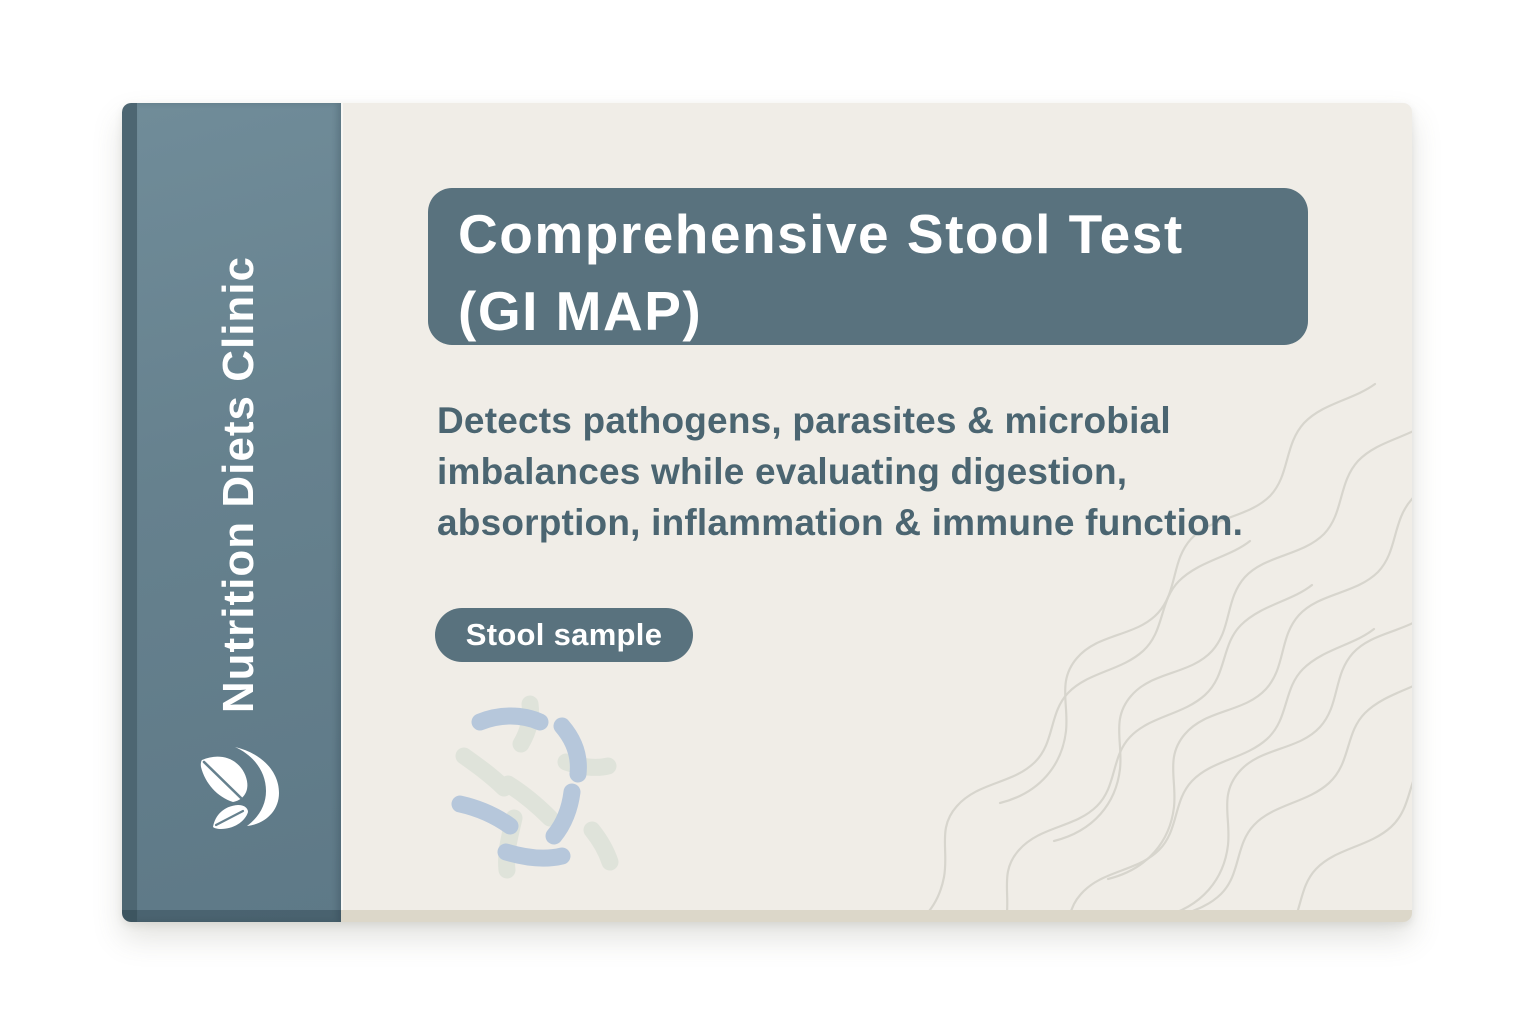 This screenshot has height=1024, width=1536. What do you see at coordinates (129, 512) in the screenshot?
I see `box-spine` at bounding box center [129, 512].